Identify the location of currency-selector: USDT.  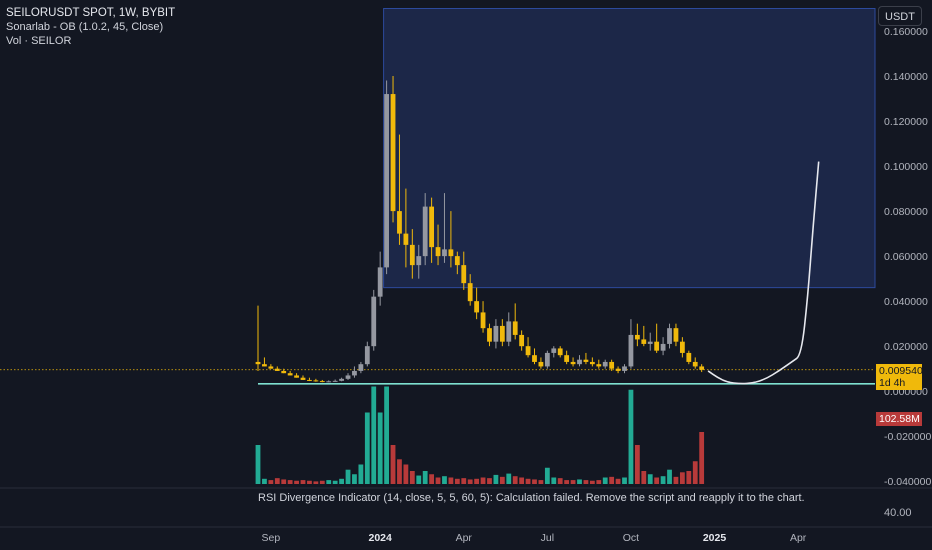
(900, 16).